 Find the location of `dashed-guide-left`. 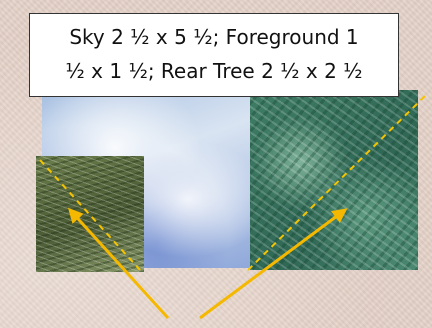

dashed-guide-left is located at coordinates (90, 215).